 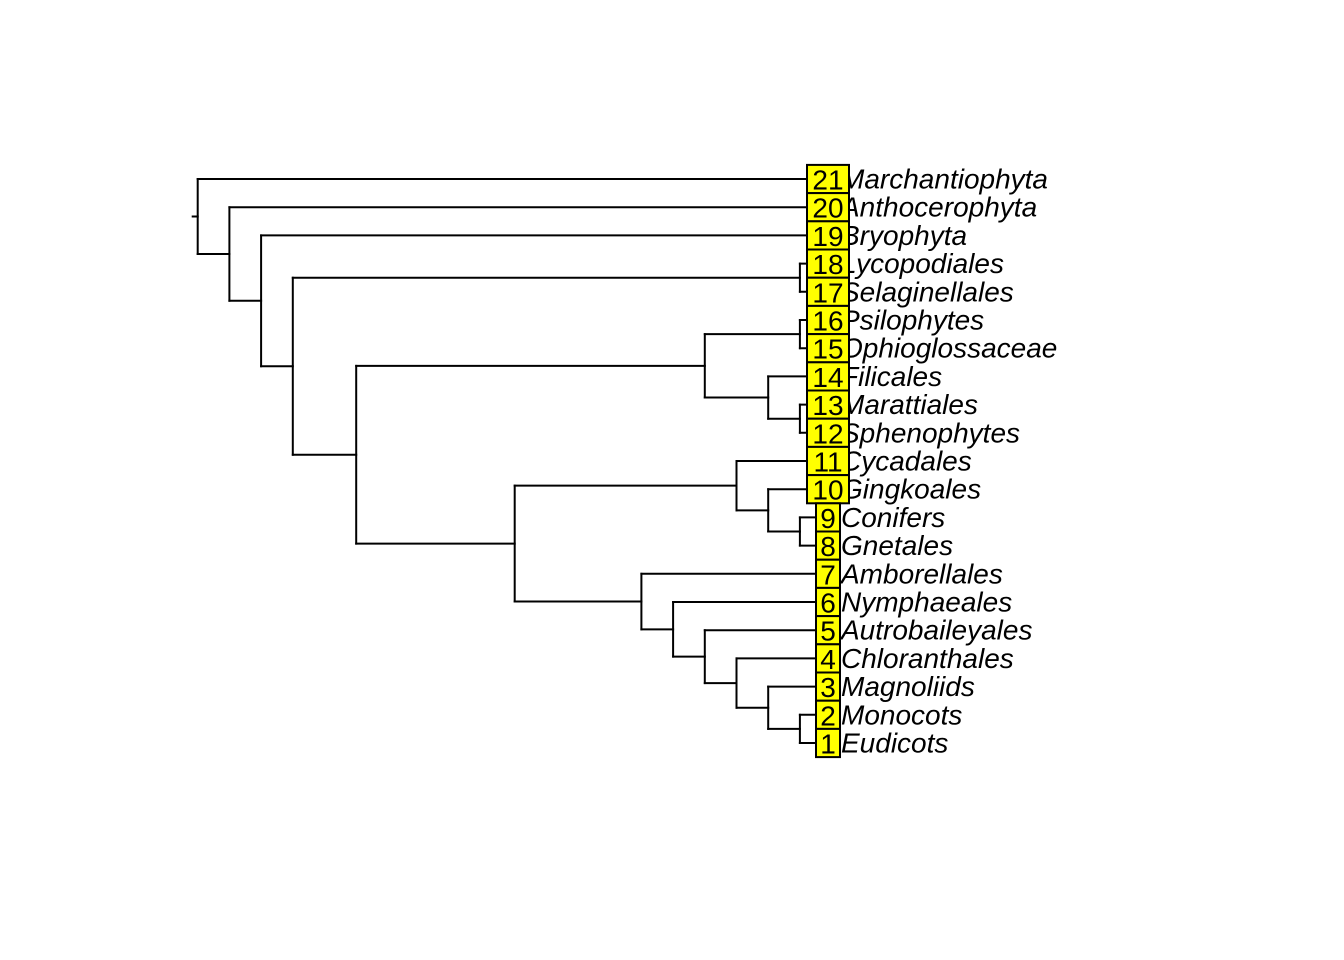 What do you see at coordinates (828, 518) in the screenshot?
I see `tip-number: 9` at bounding box center [828, 518].